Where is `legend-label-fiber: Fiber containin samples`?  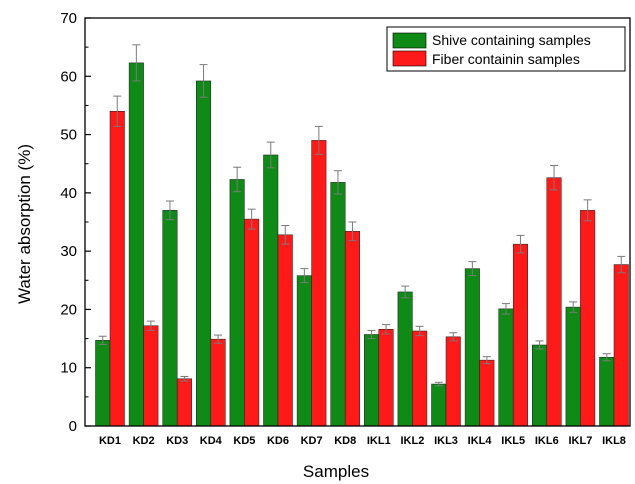 legend-label-fiber: Fiber containin samples is located at coordinates (506, 59).